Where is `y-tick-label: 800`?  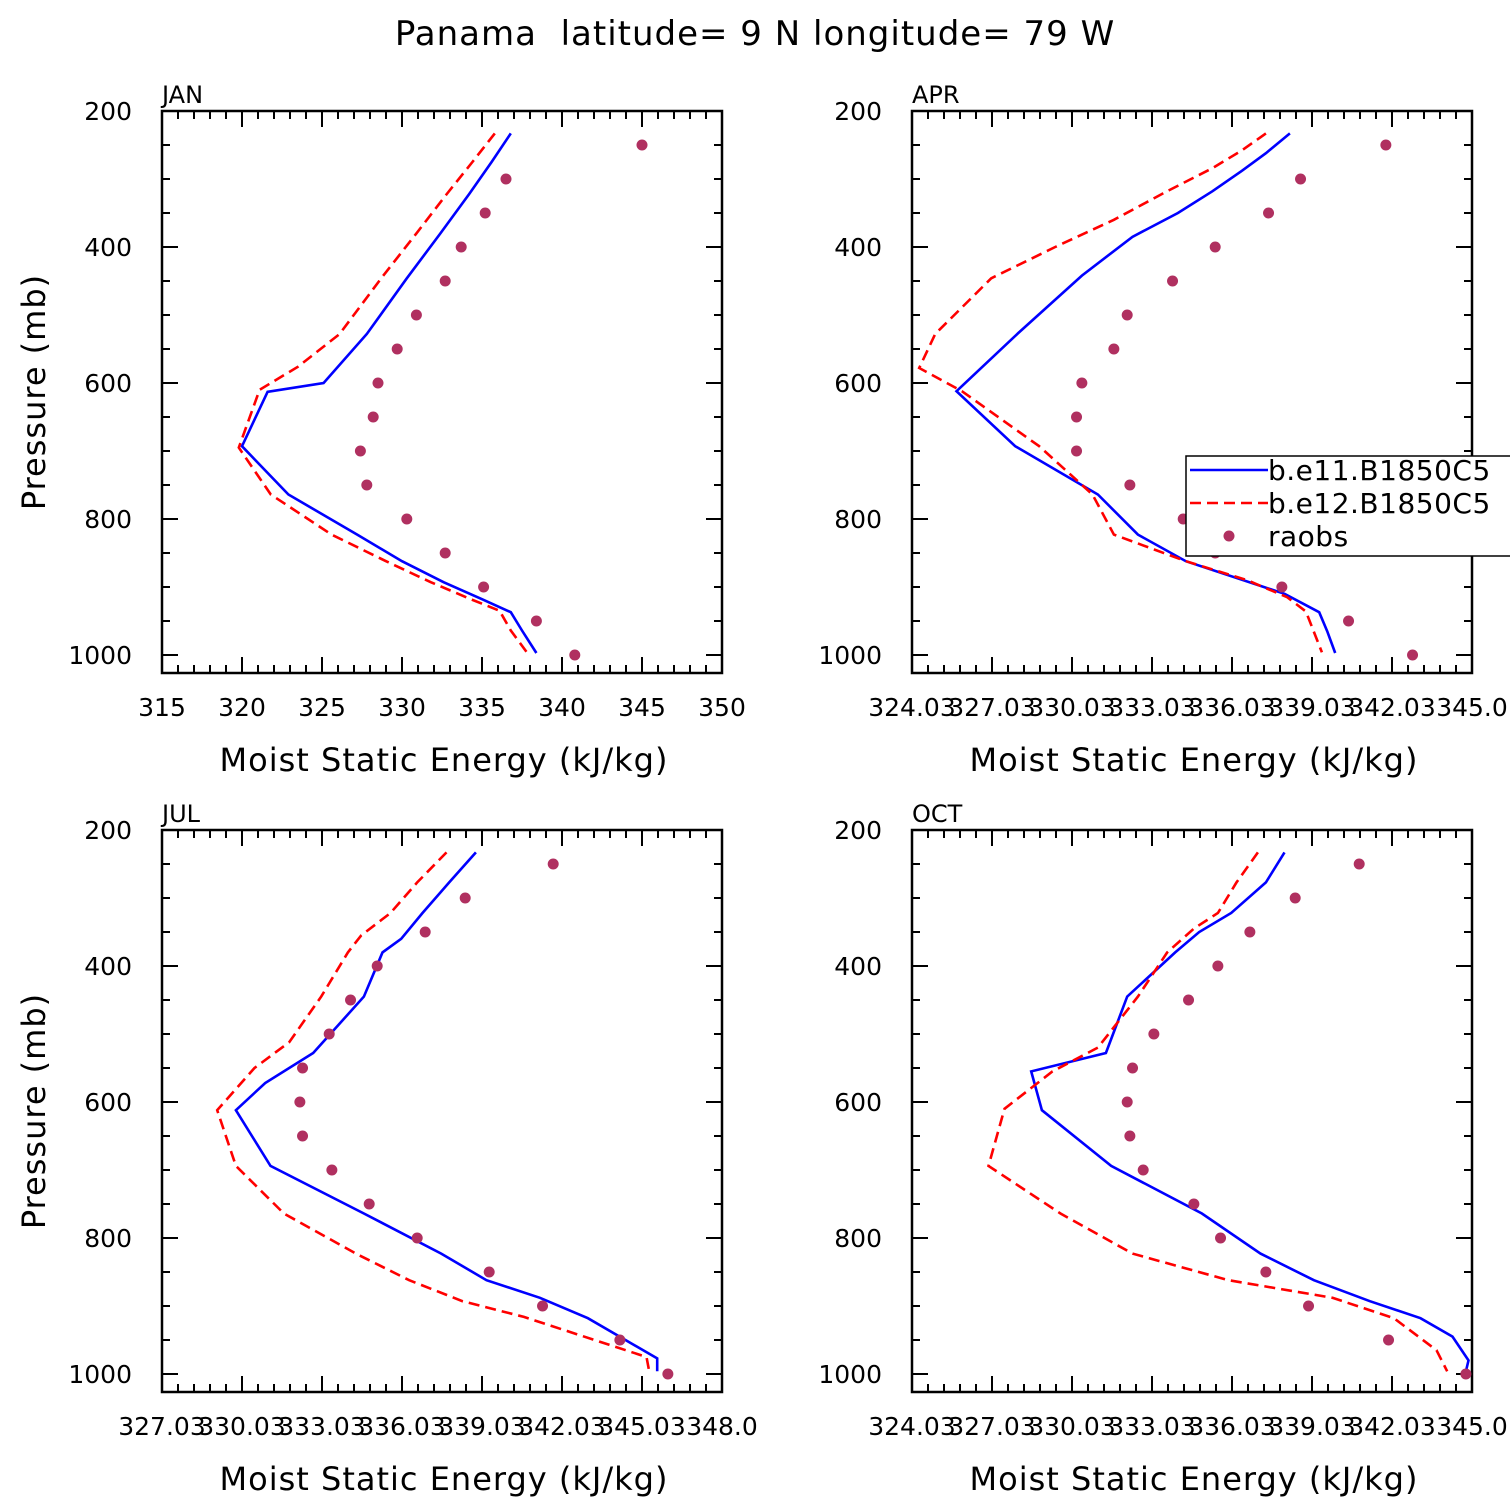
y-tick-label: 800 is located at coordinates (858, 519).